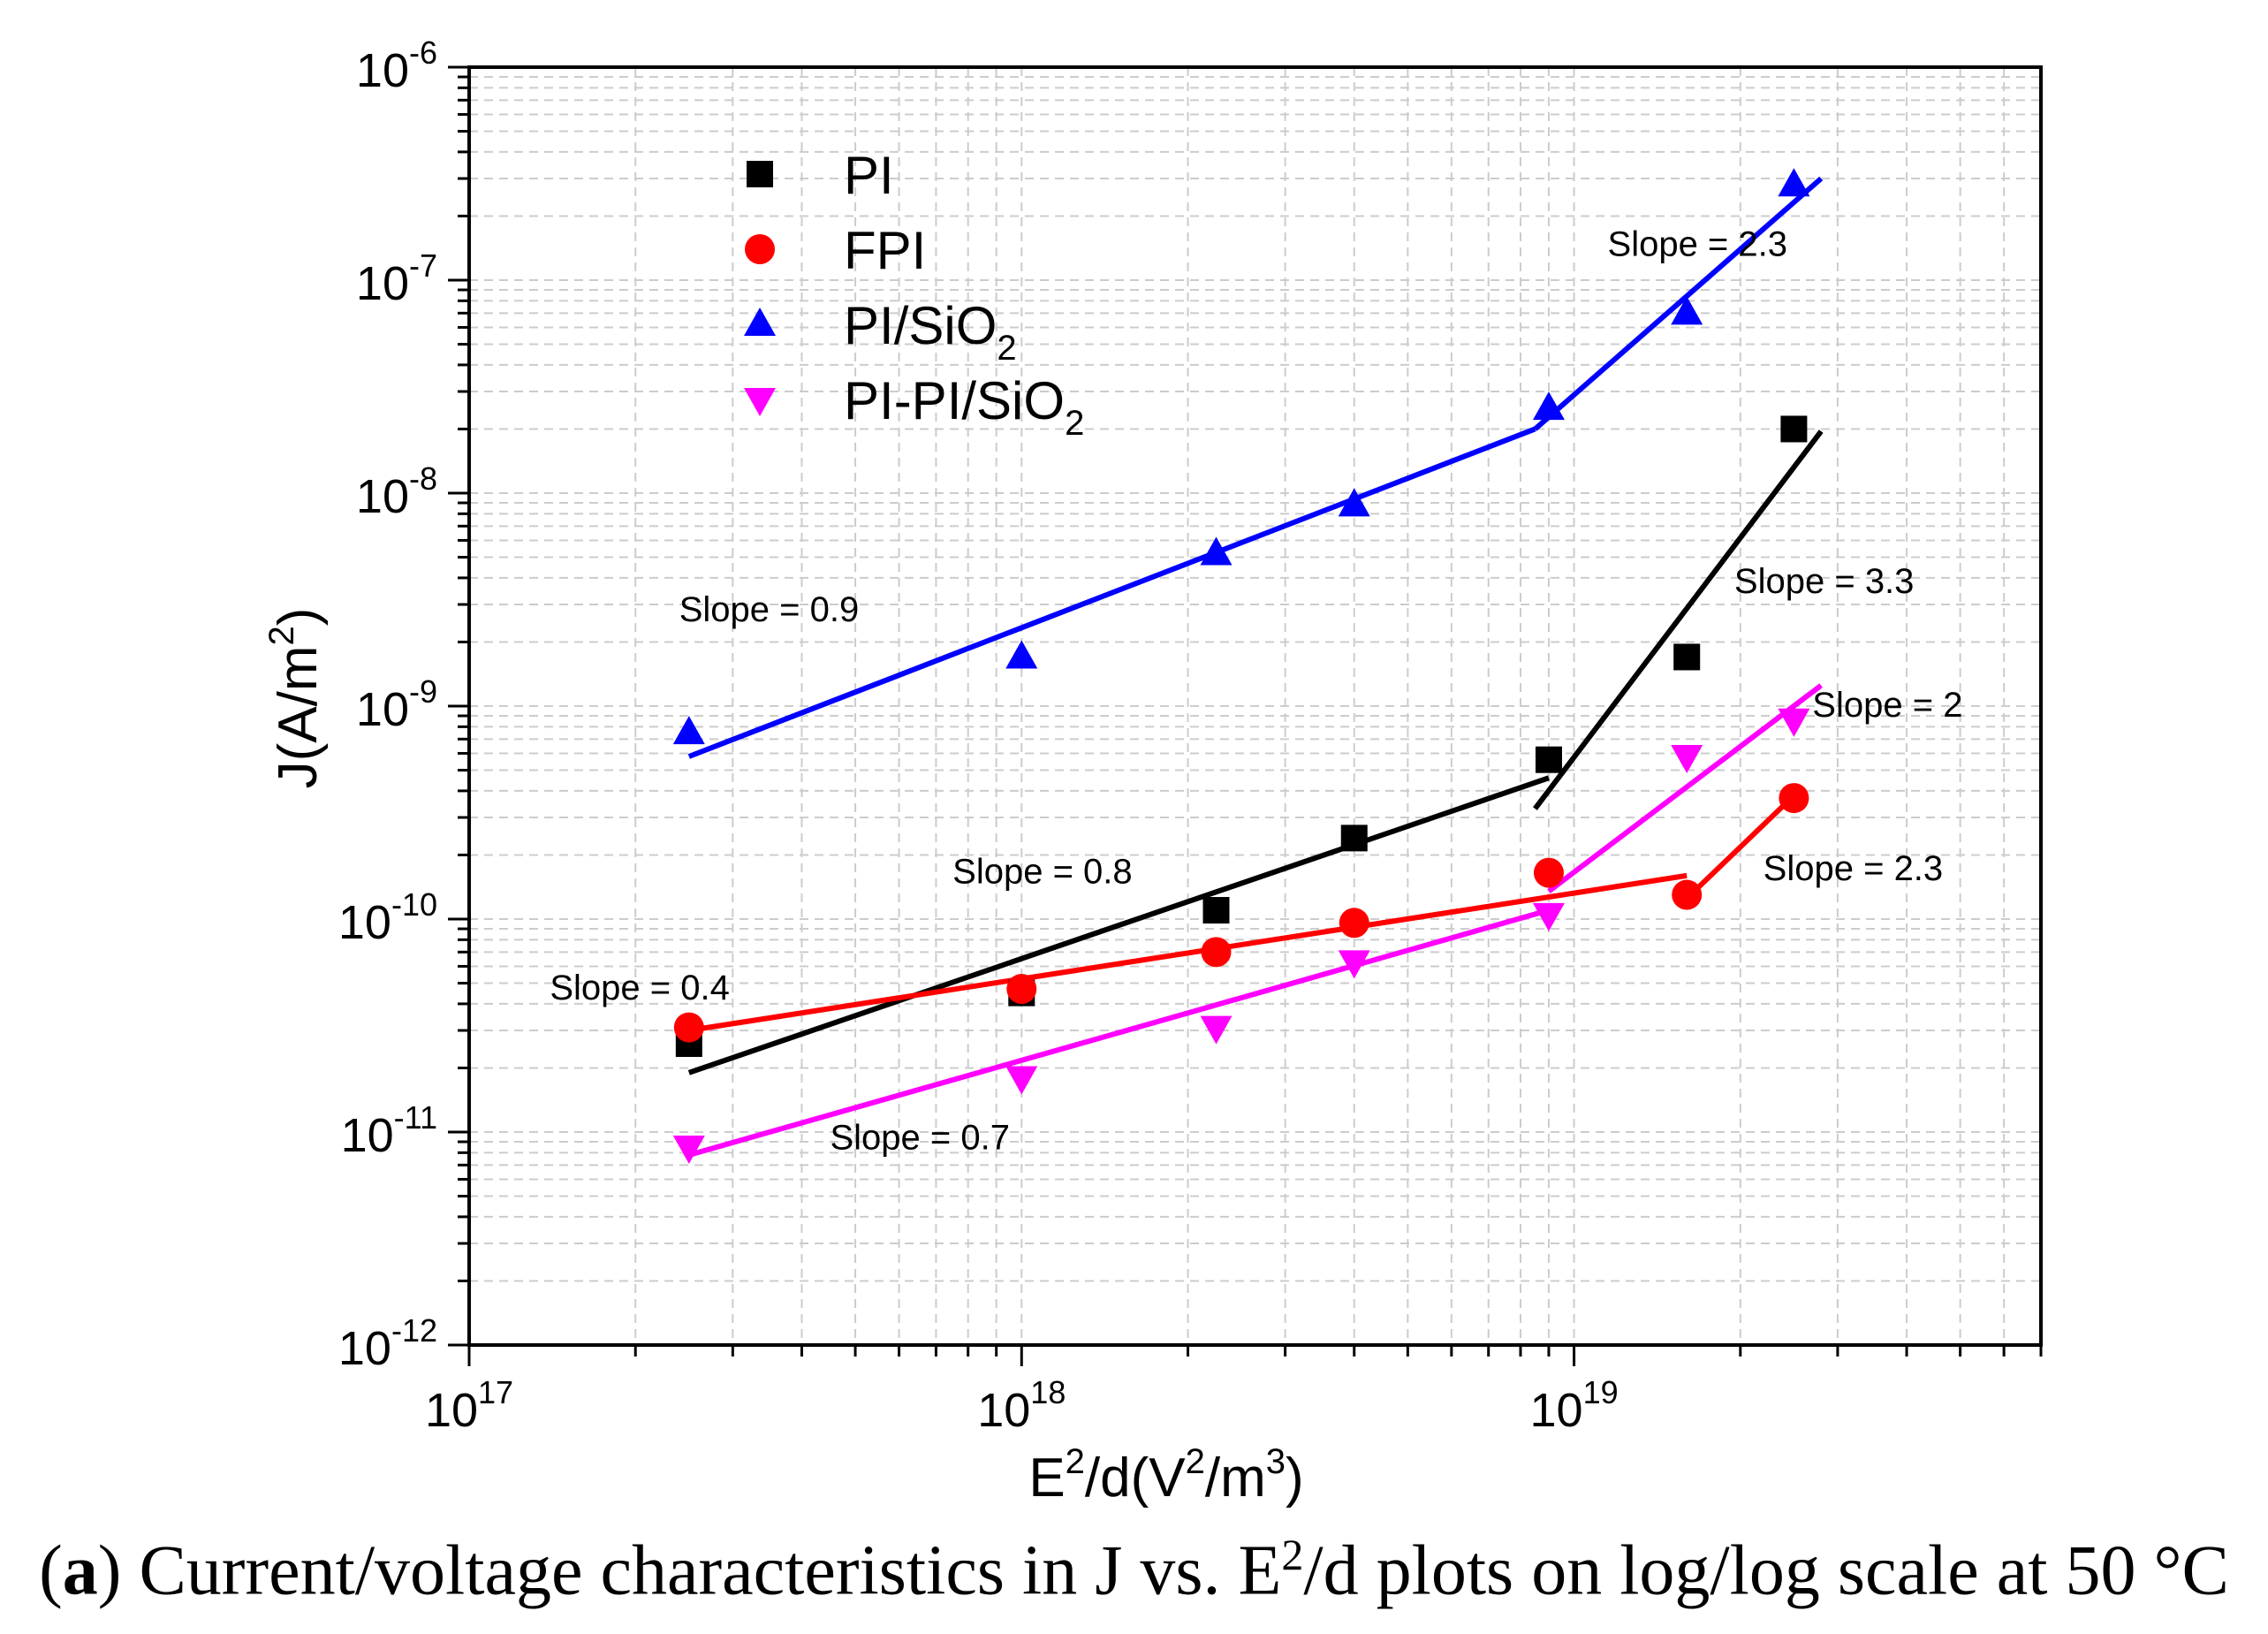  I want to click on y-tick-label-exp: -10, so click(414, 904).